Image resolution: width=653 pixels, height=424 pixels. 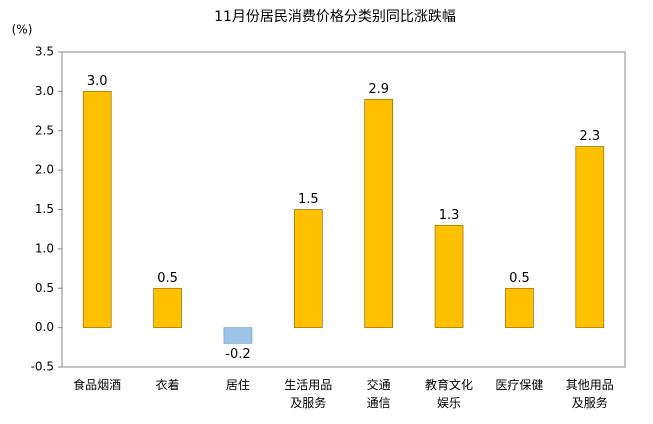 What do you see at coordinates (378, 89) in the screenshot?
I see `value-label: 2.9` at bounding box center [378, 89].